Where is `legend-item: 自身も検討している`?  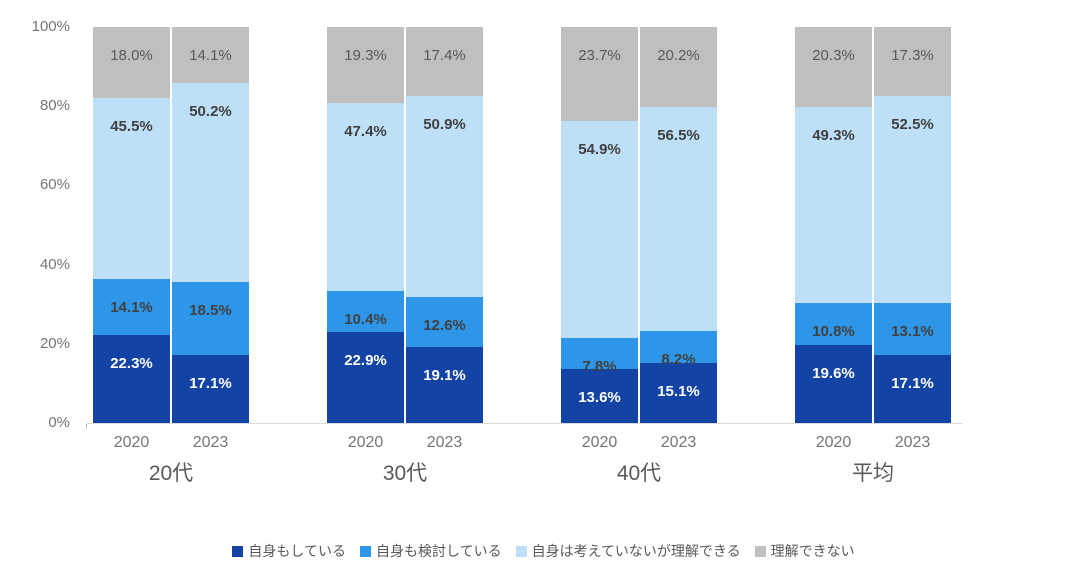 legend-item: 自身も検討している is located at coordinates (430, 551).